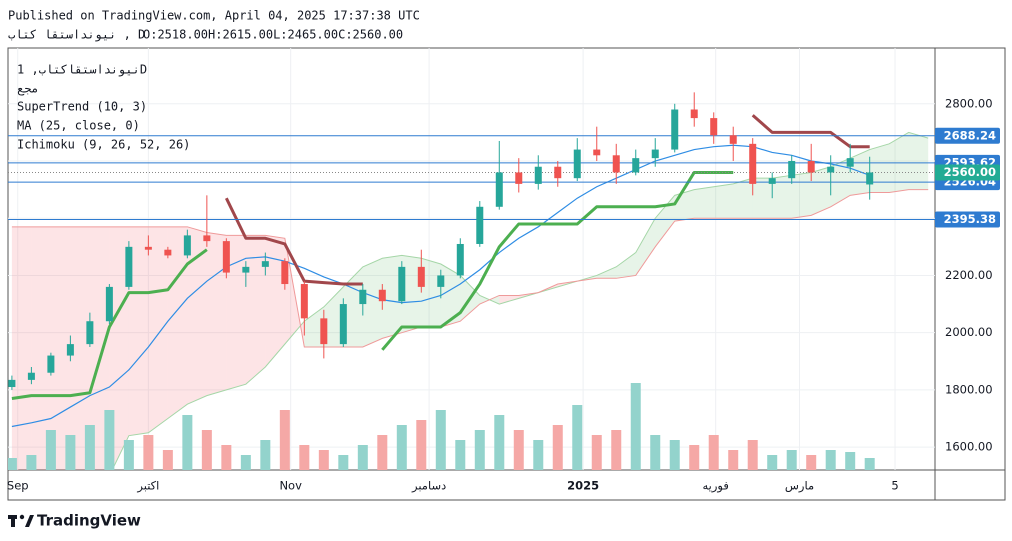  I want to click on x-tick-label: دسامبر, so click(428, 486).